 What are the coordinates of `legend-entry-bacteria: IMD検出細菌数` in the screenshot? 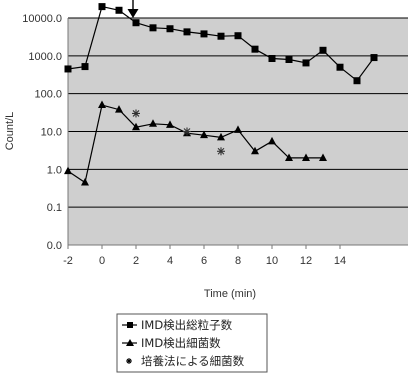 It's located at (171, 343).